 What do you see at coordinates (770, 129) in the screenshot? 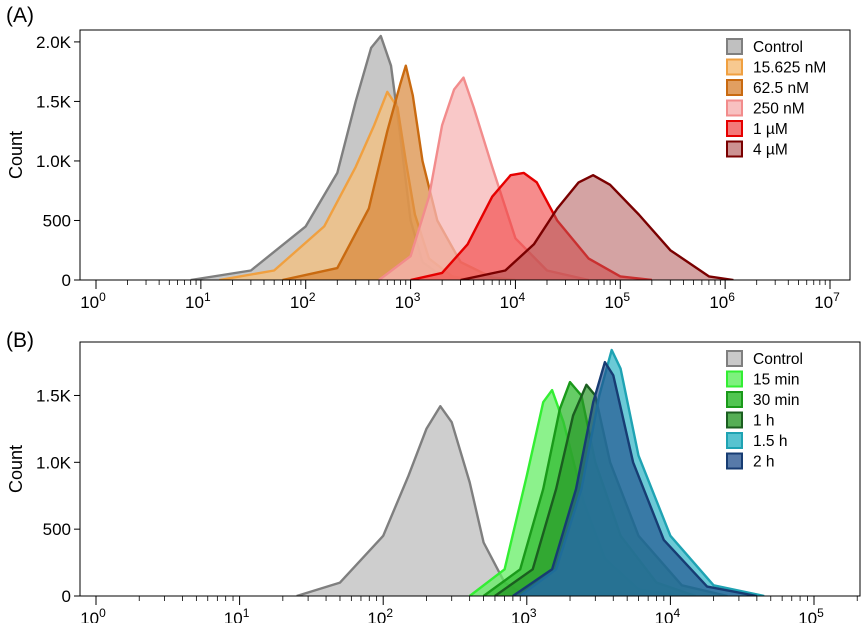
I see `legend-label: 1 µM` at bounding box center [770, 129].